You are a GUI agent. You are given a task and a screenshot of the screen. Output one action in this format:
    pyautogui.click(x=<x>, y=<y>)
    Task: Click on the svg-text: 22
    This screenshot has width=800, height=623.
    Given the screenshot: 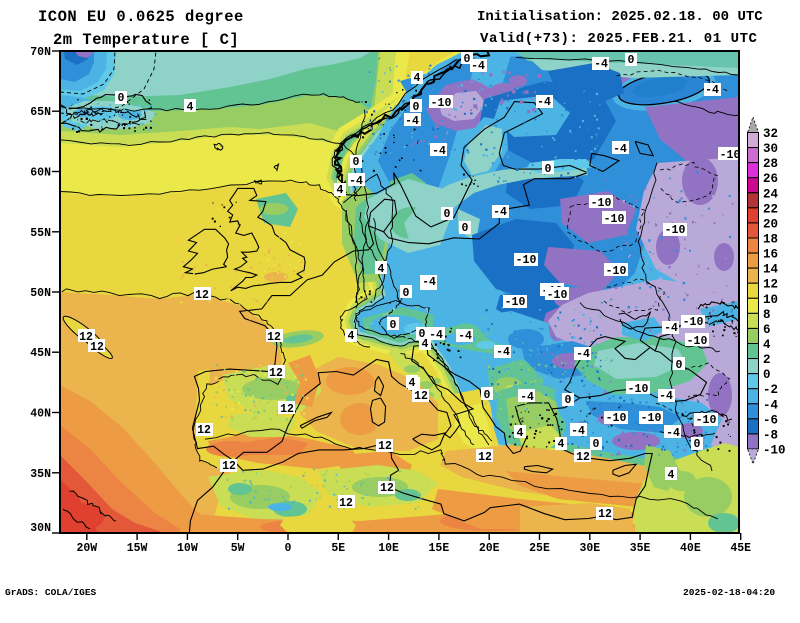 What is the action you would take?
    pyautogui.click(x=770, y=209)
    